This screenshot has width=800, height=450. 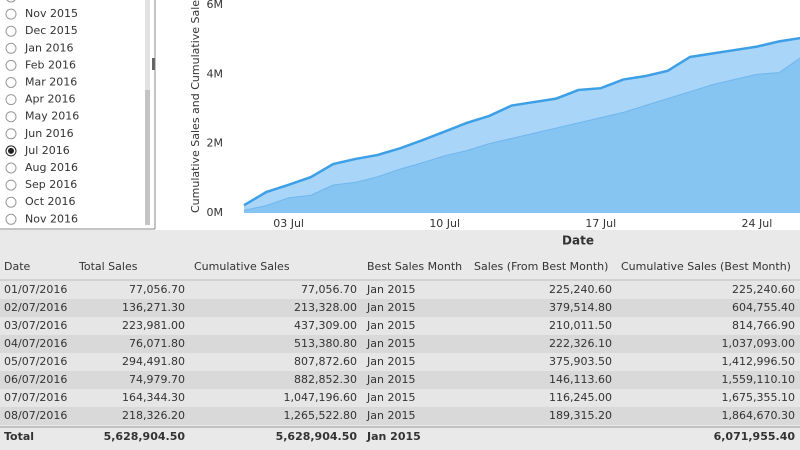 What do you see at coordinates (215, 73) in the screenshot?
I see `y-tick-label: 4M` at bounding box center [215, 73].